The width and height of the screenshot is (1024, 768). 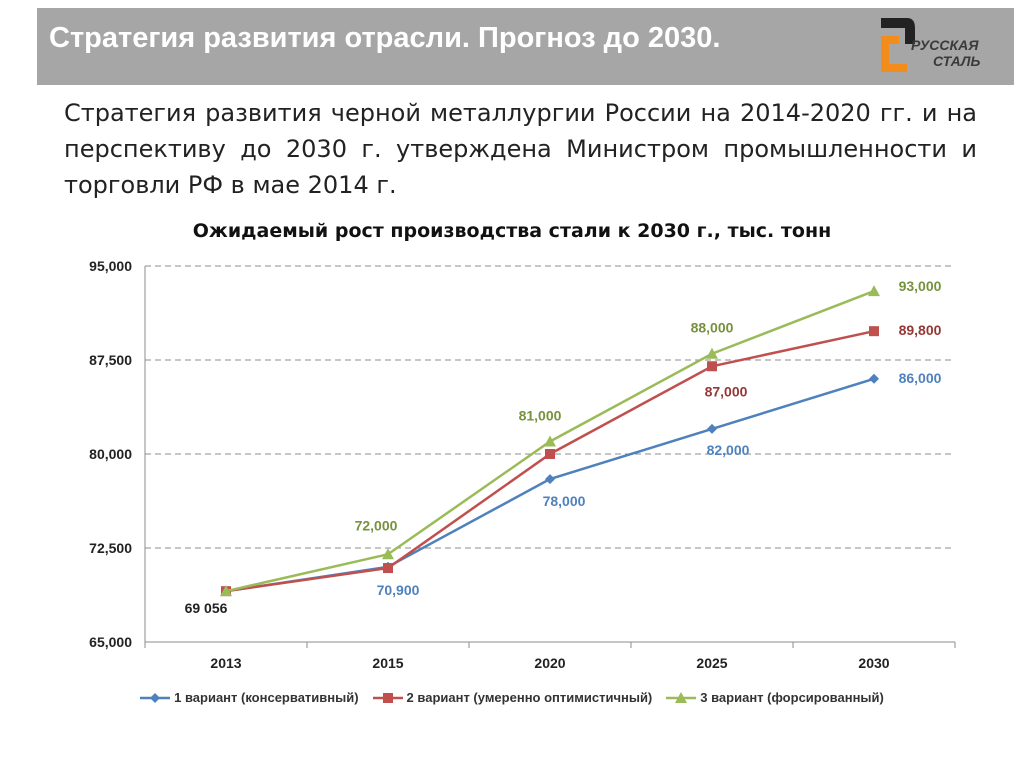 I want to click on data-label: 89,800, so click(x=920, y=330).